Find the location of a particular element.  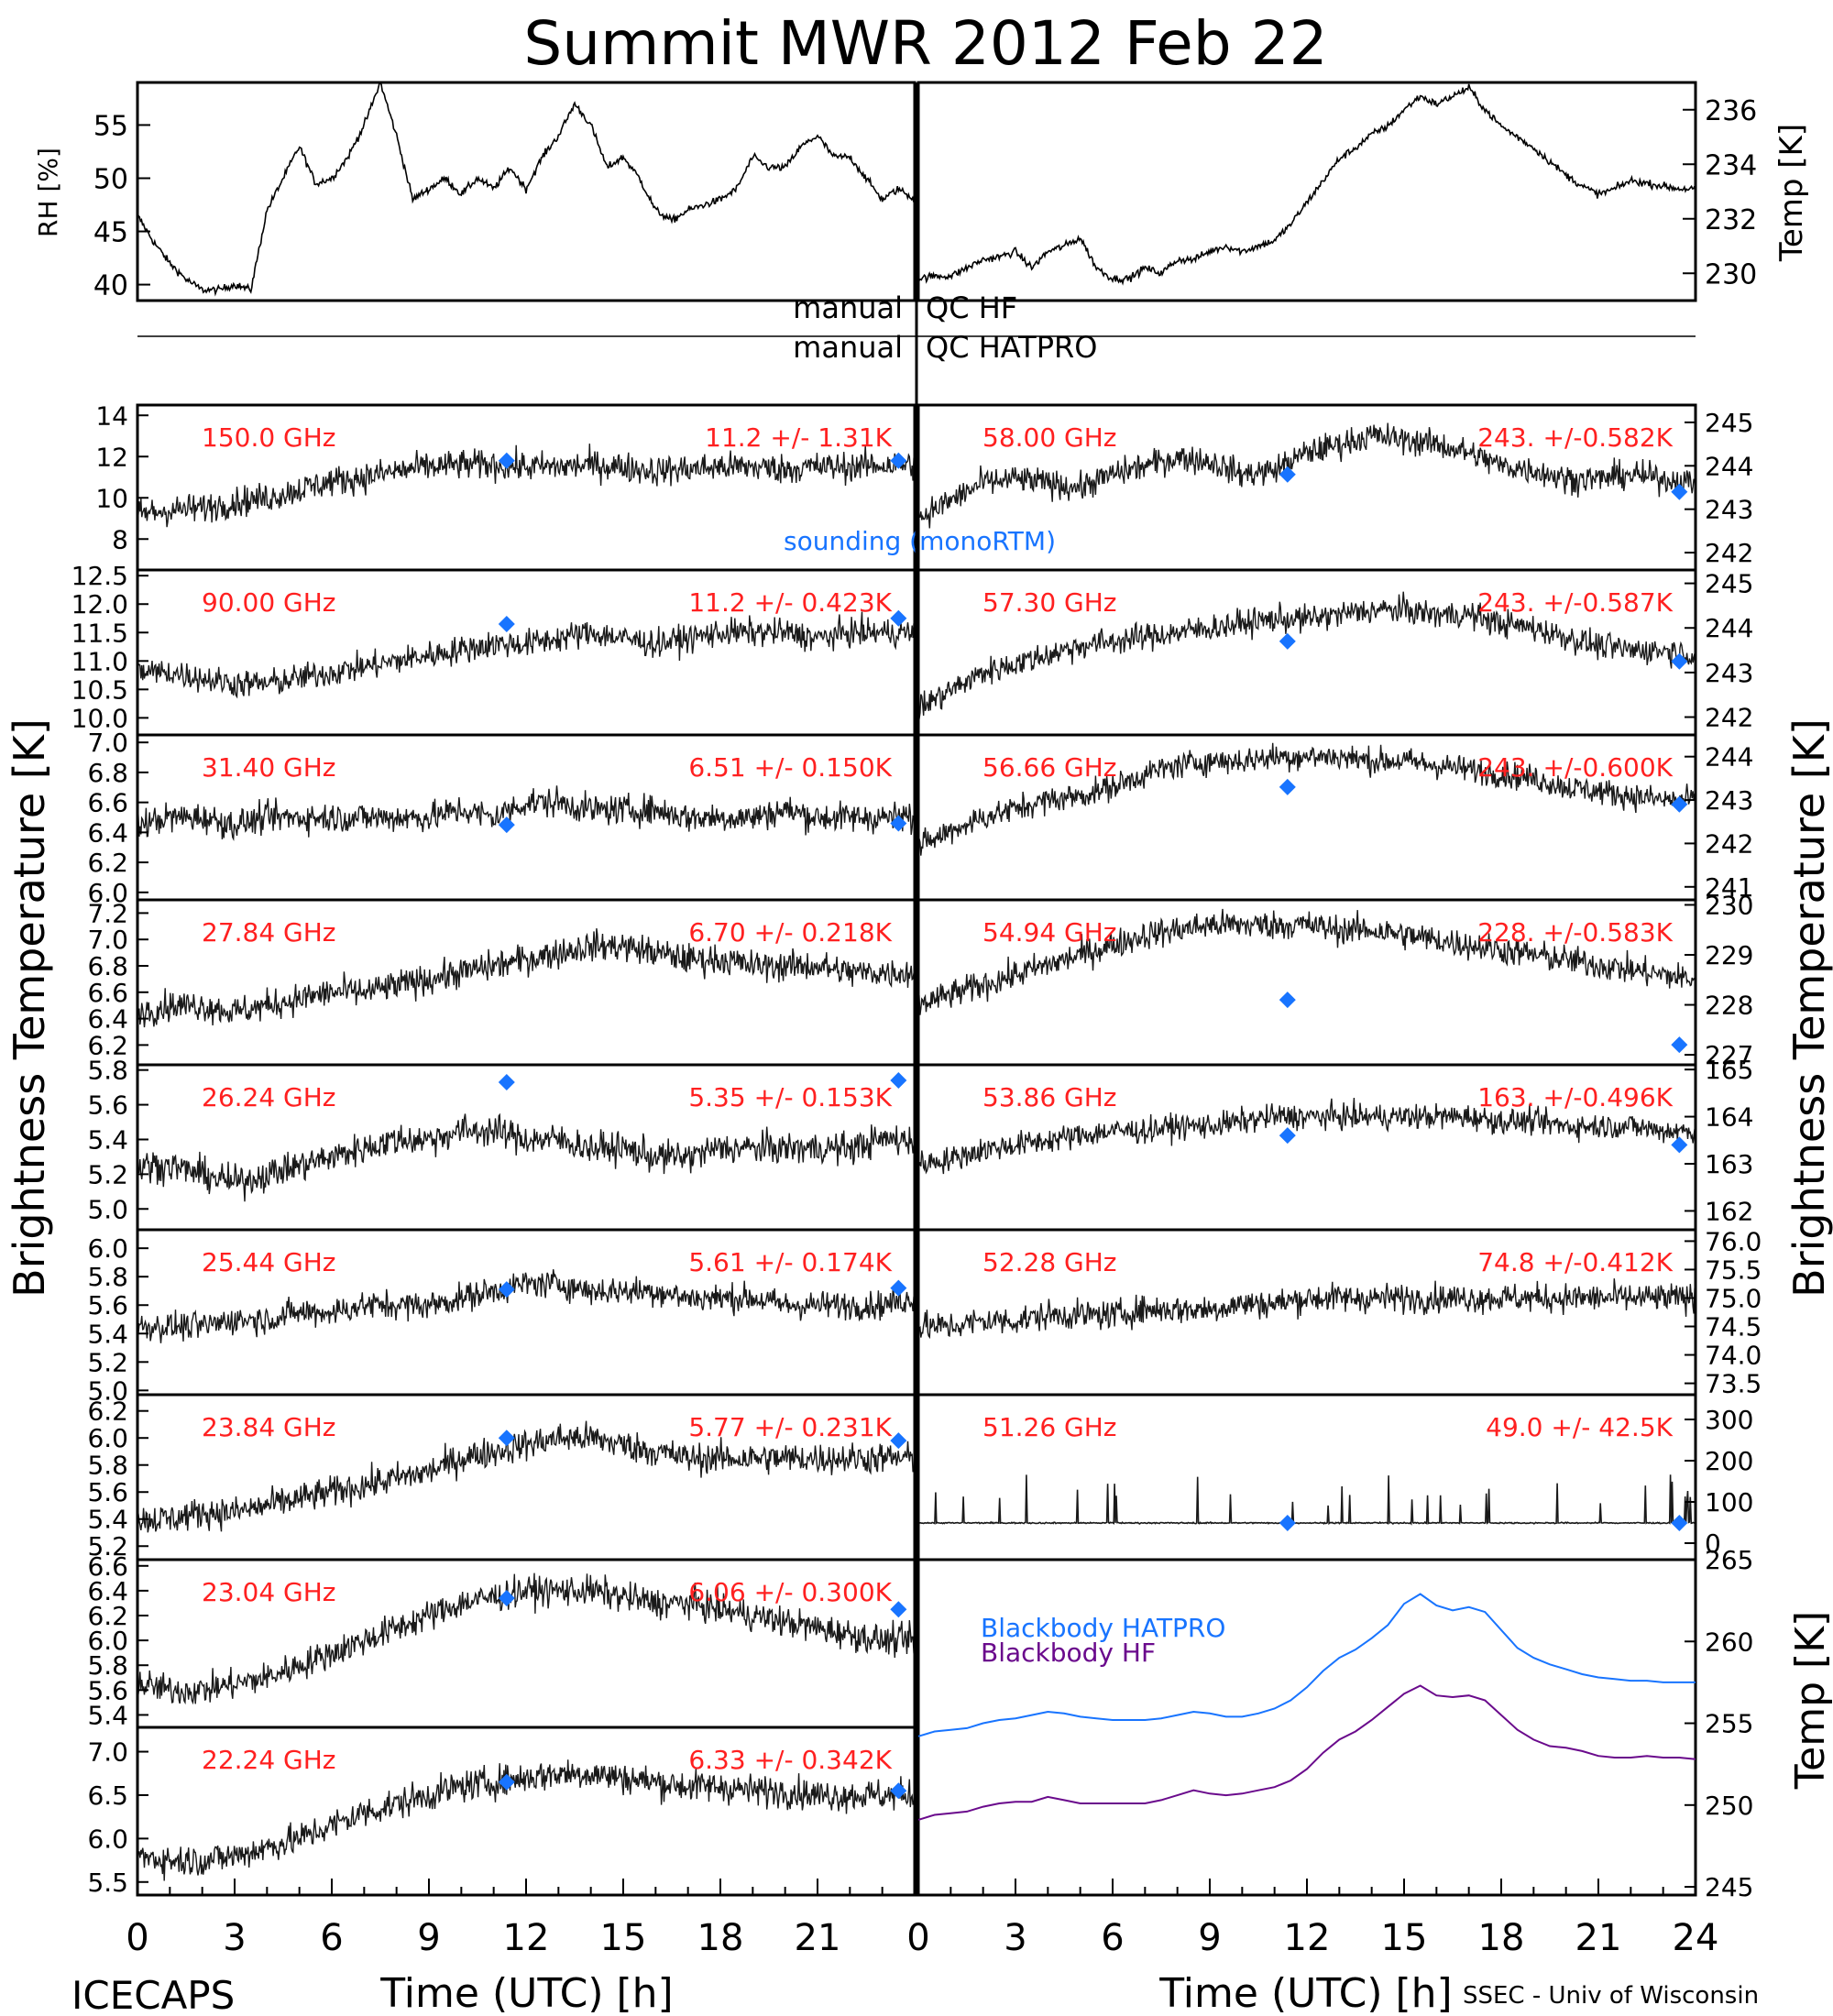

tick-label: 6.5 is located at coordinates (107, 1795).